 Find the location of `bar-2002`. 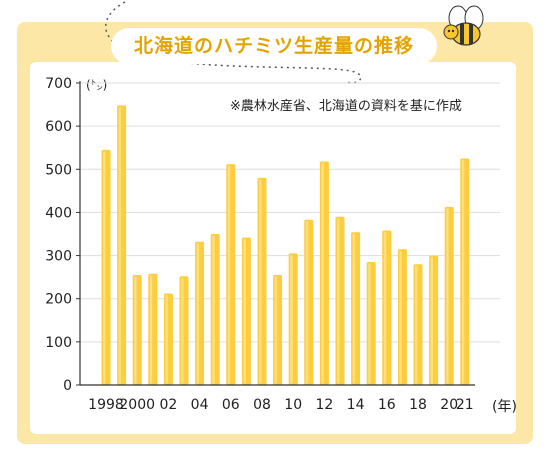

bar-2002 is located at coordinates (168, 339).